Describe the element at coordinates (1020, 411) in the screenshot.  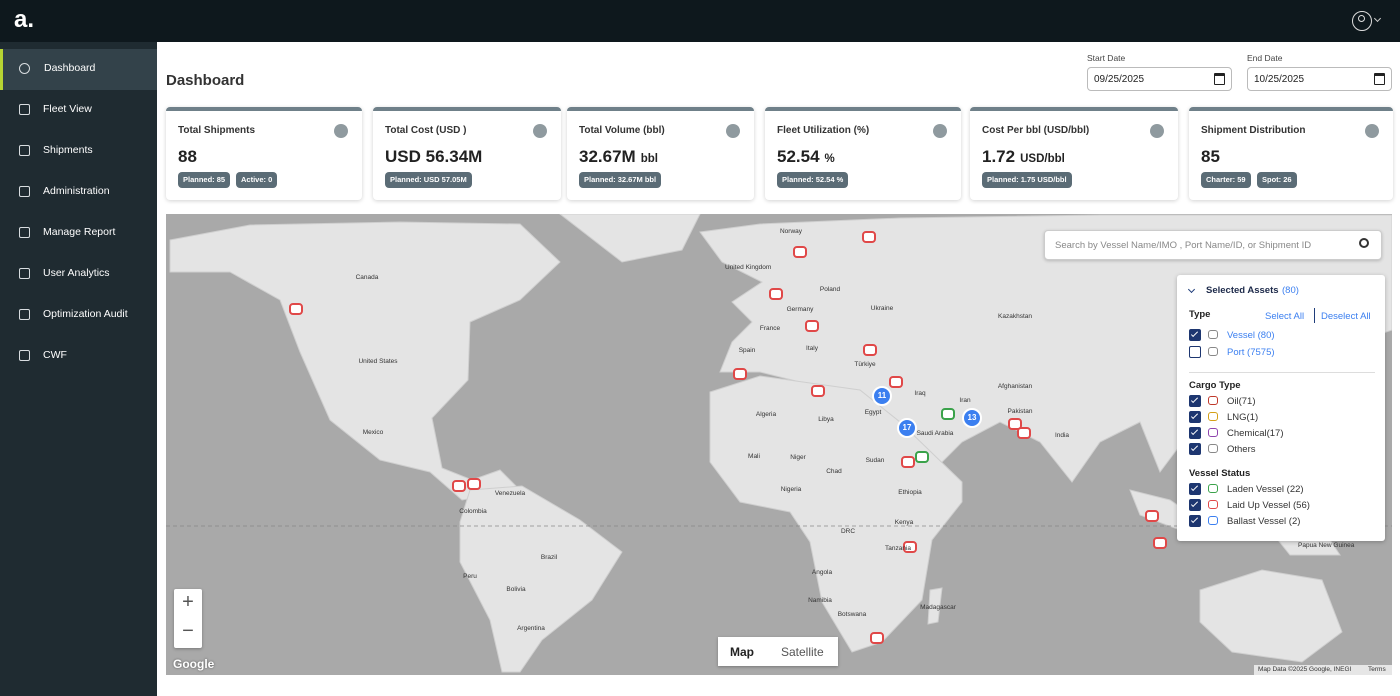
I see `country-label: Pakistan` at that location.